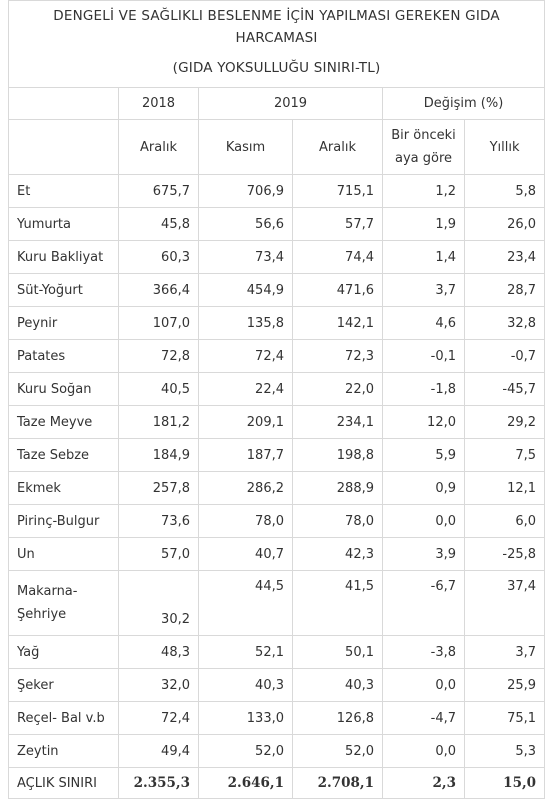 Image resolution: width=551 pixels, height=802 pixels. What do you see at coordinates (337, 290) in the screenshot?
I see `row-value-col3: 471,6` at bounding box center [337, 290].